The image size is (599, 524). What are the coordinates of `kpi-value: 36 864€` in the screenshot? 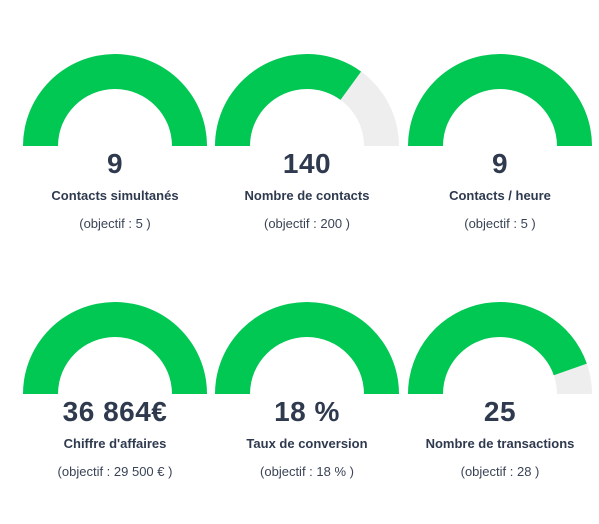 It's located at (115, 411).